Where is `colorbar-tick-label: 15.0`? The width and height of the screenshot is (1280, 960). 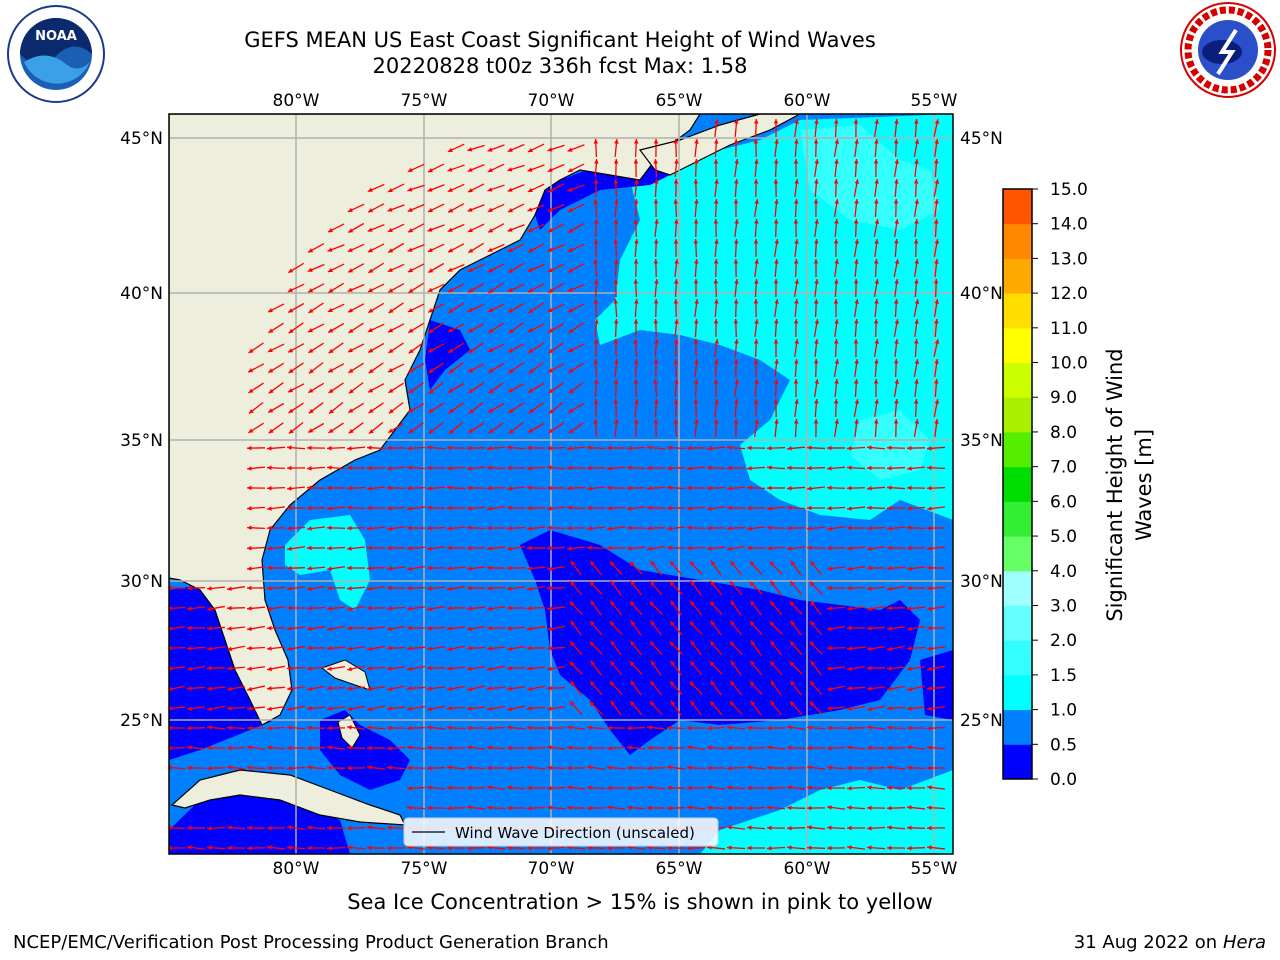 colorbar-tick-label: 15.0 is located at coordinates (1069, 190).